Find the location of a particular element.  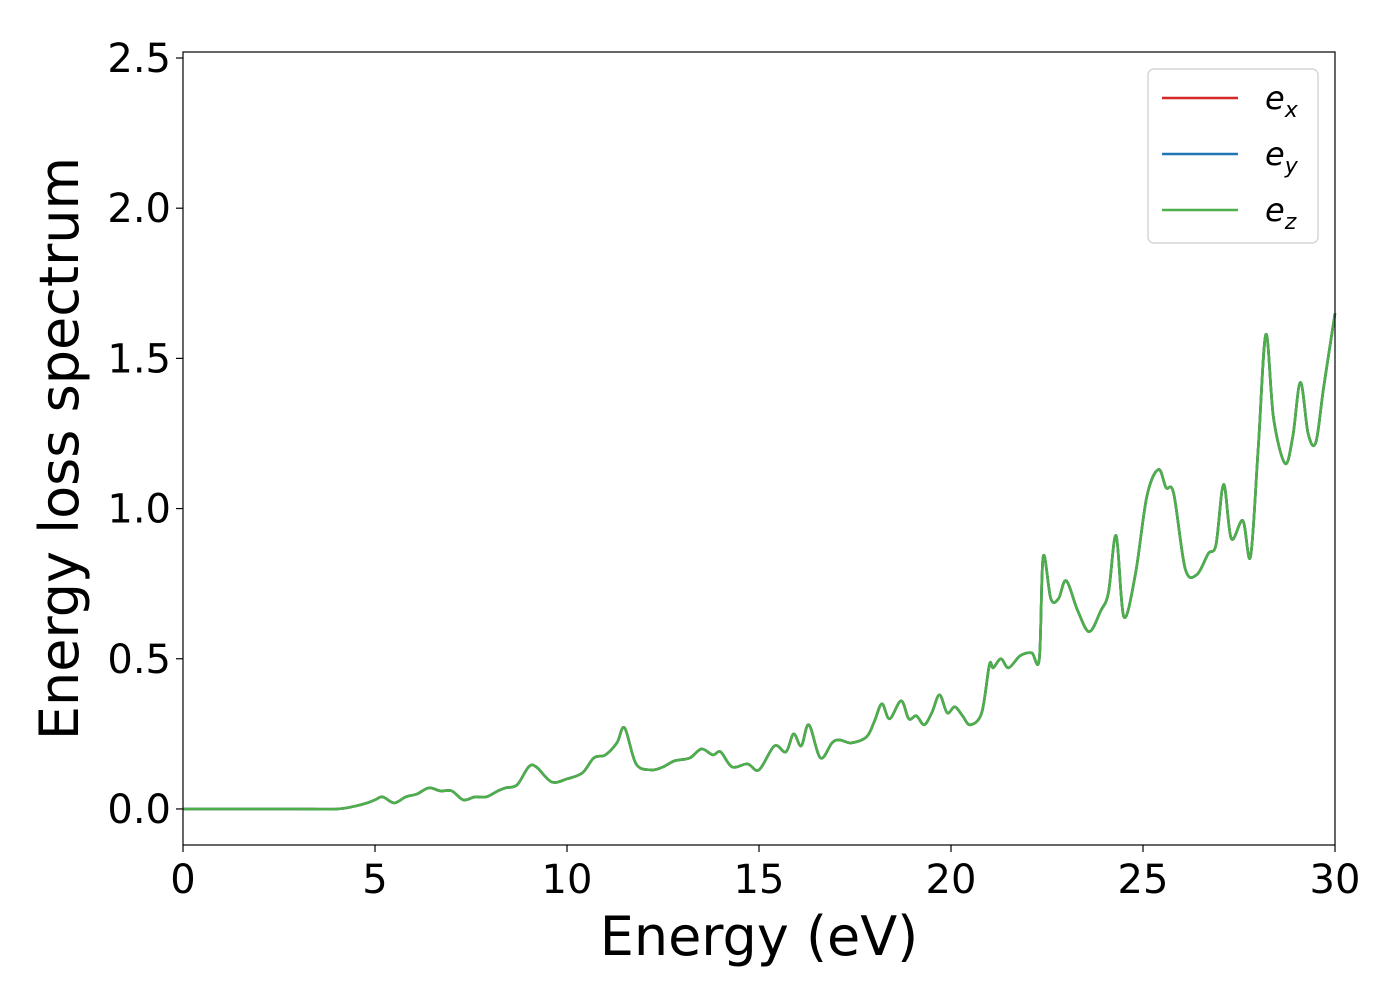

x-tick-label: 25 is located at coordinates (1143, 880).